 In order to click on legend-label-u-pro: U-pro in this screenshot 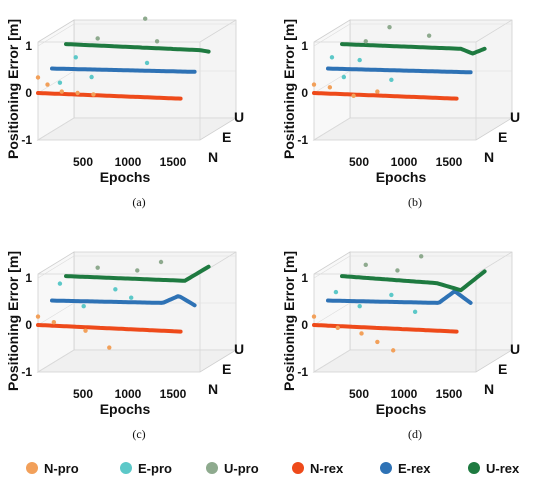, I will do `click(241, 468)`.